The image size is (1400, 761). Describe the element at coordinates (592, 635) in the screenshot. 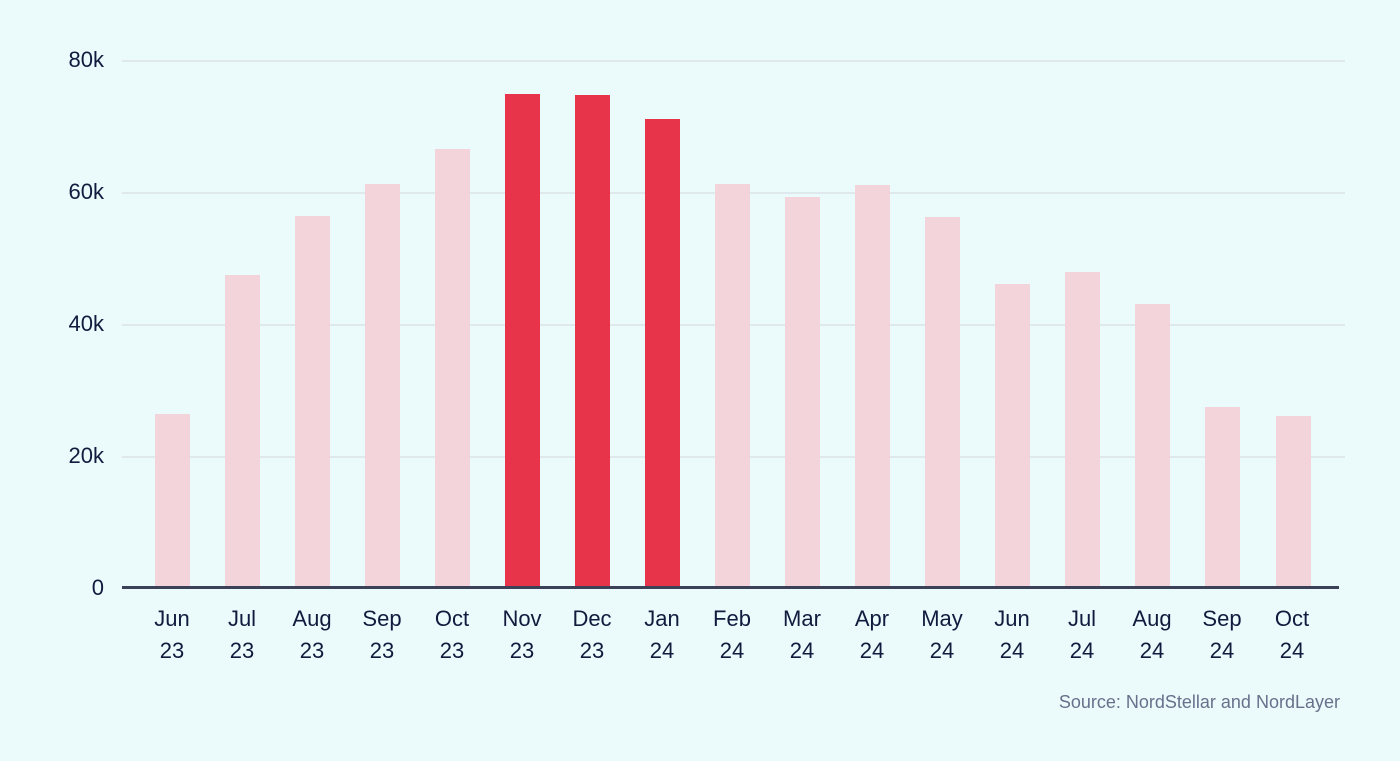

I see `x-tick-label: Dec 23` at that location.